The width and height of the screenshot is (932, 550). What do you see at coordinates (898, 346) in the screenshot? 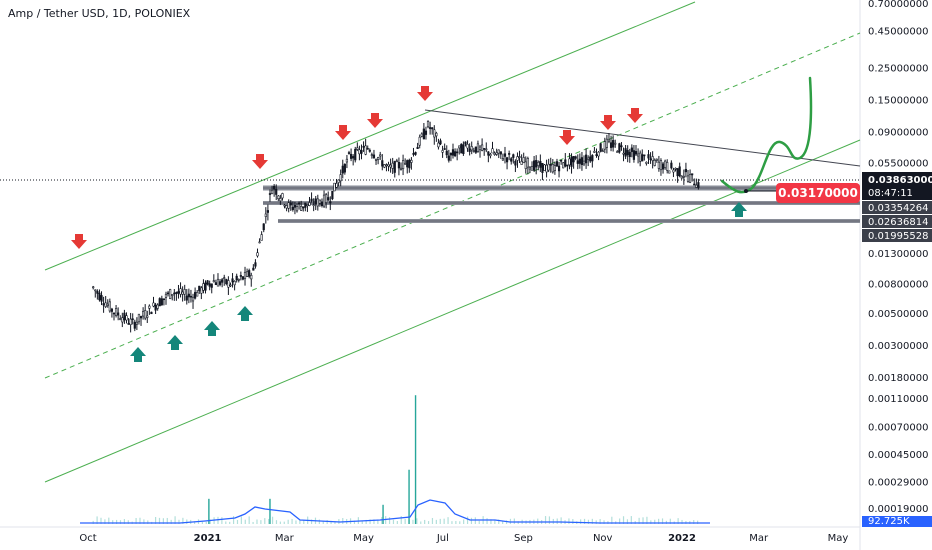
I see `y-tick-label: 0.00300000` at bounding box center [898, 346].